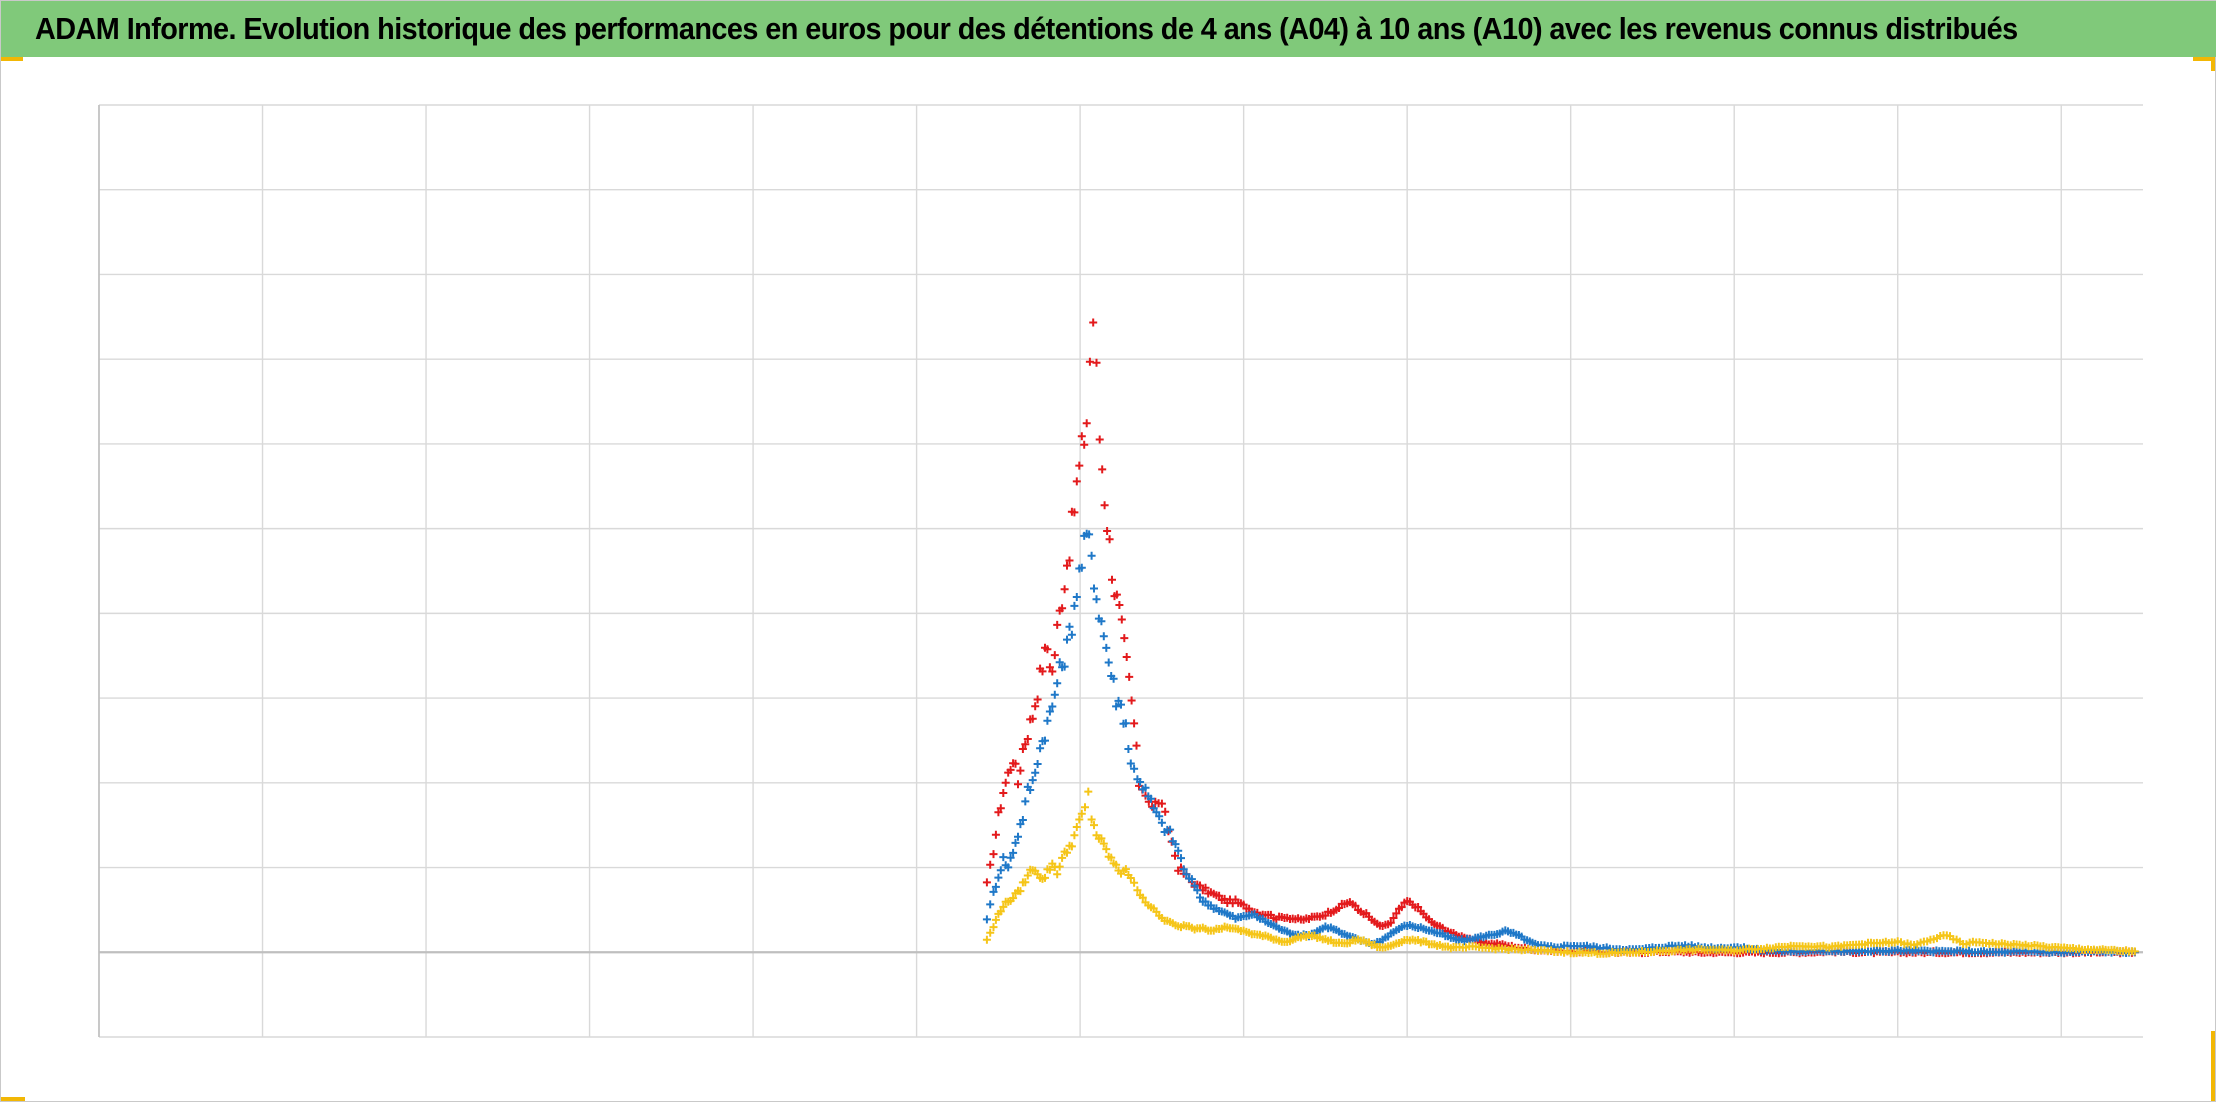 This screenshot has width=2216, height=1103. What do you see at coordinates (2213, 64) in the screenshot?
I see `corner-mark-top-right-vertical` at bounding box center [2213, 64].